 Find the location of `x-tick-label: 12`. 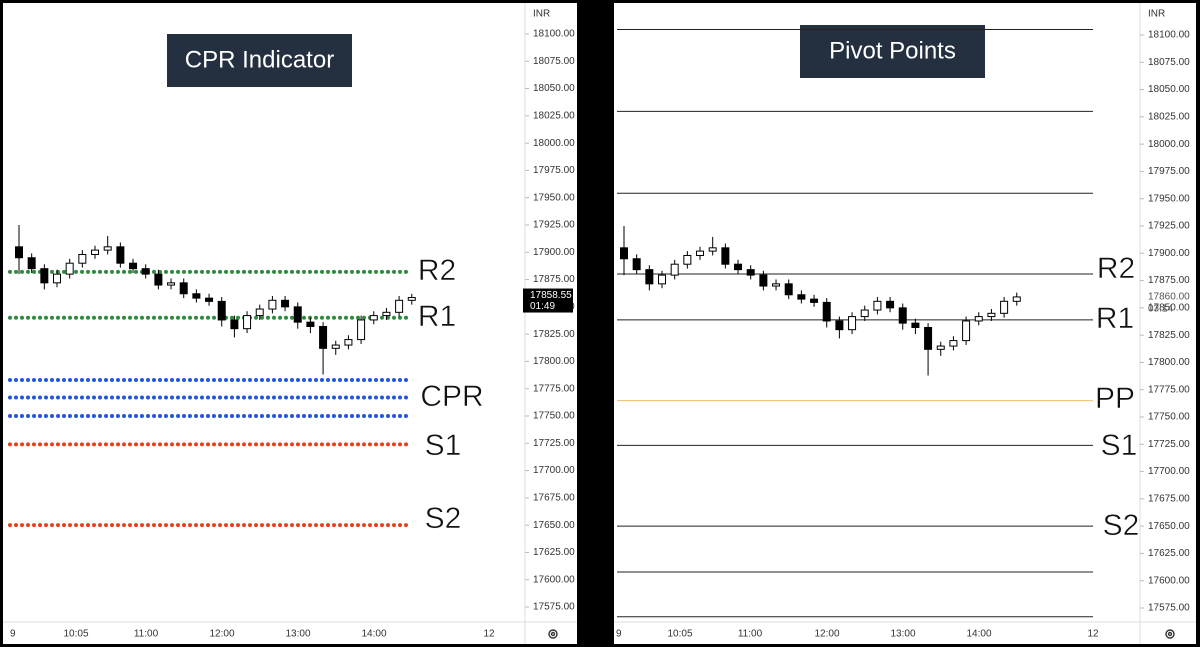

x-tick-label: 12 is located at coordinates (1093, 634).